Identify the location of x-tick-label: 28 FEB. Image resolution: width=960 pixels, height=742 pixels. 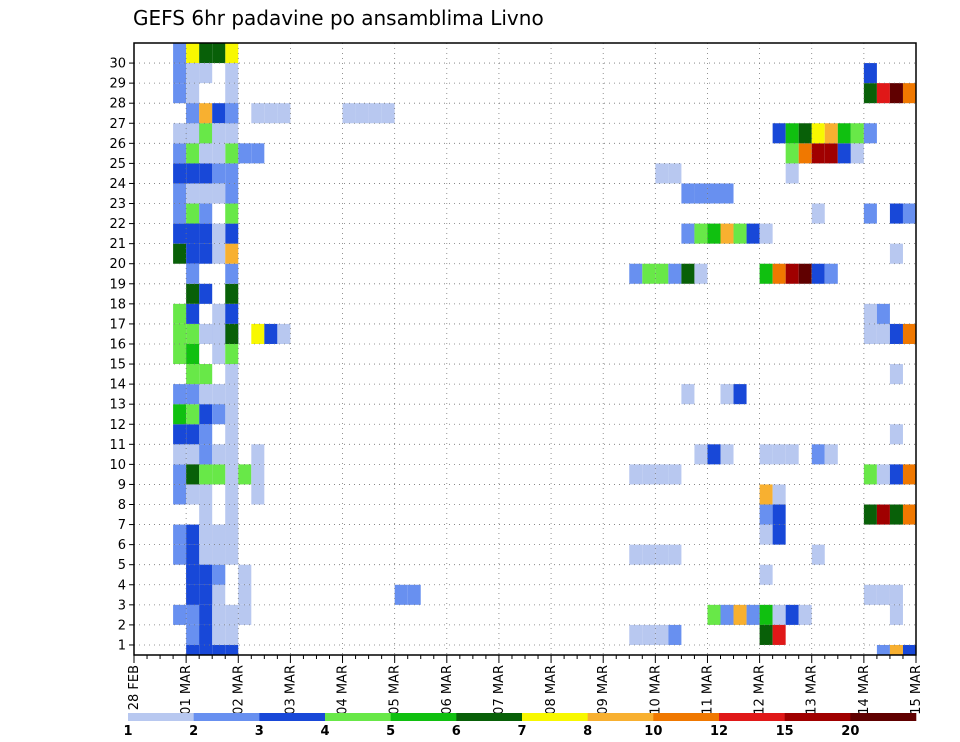
(134, 687).